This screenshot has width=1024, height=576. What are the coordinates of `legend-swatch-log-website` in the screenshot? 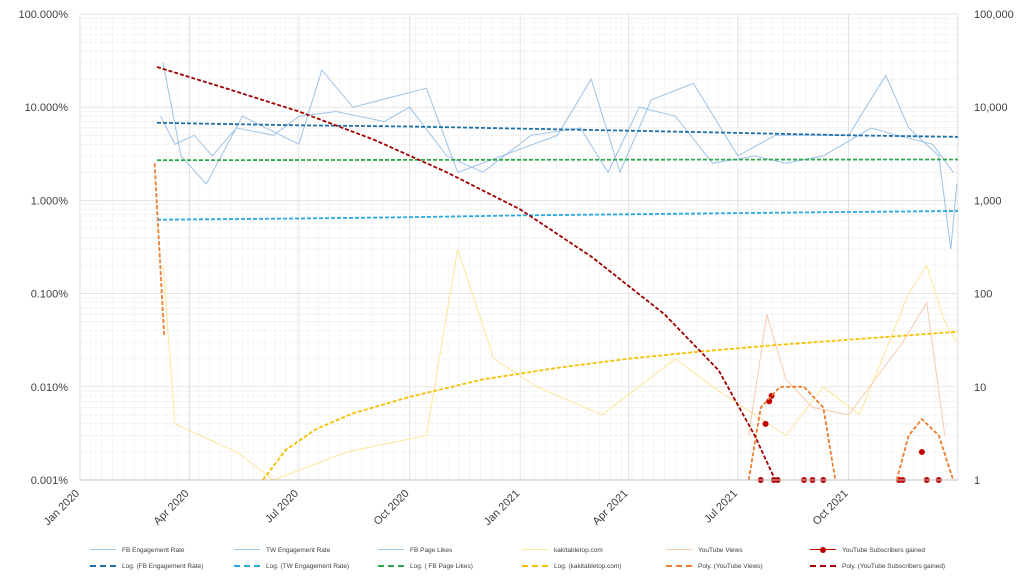 It's located at (535, 566).